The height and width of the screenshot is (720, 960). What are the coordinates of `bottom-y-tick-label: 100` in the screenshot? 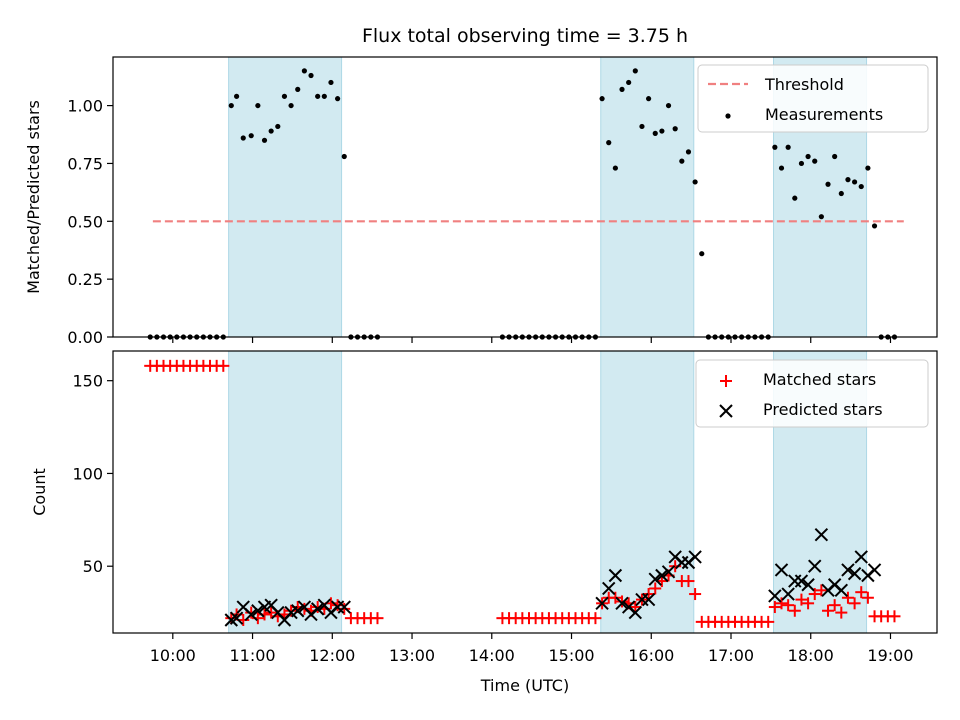 It's located at (87, 473).